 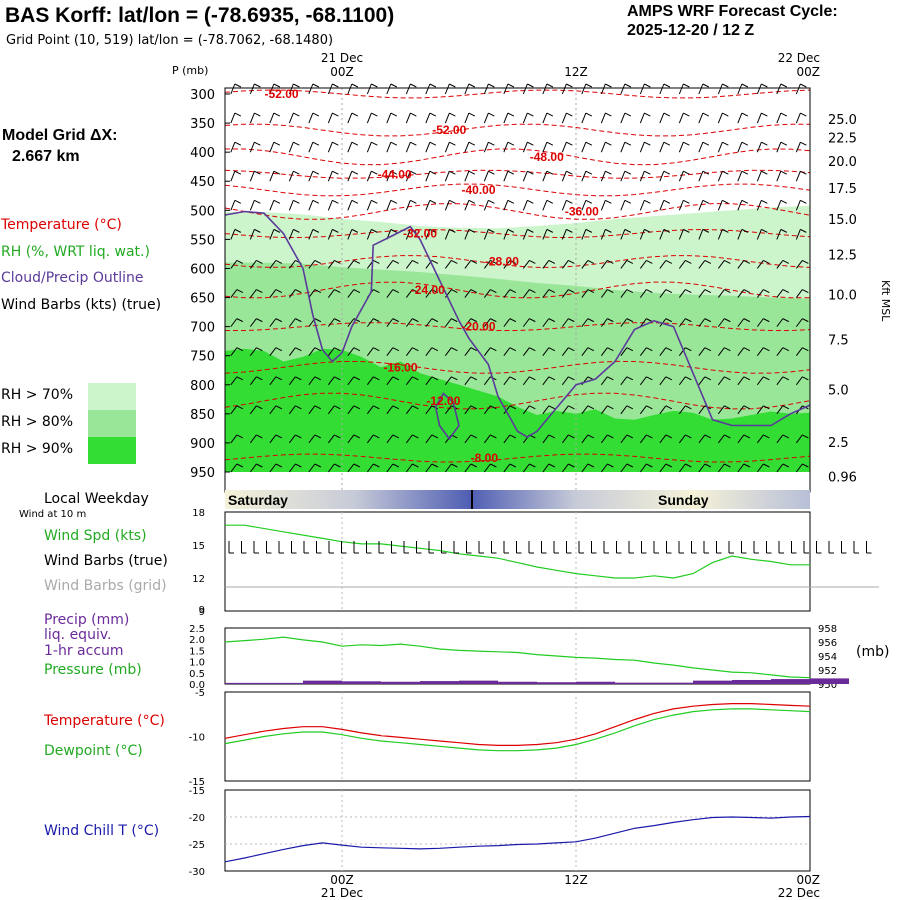 What do you see at coordinates (842, 120) in the screenshot?
I see `height-tick-label: 25.0` at bounding box center [842, 120].